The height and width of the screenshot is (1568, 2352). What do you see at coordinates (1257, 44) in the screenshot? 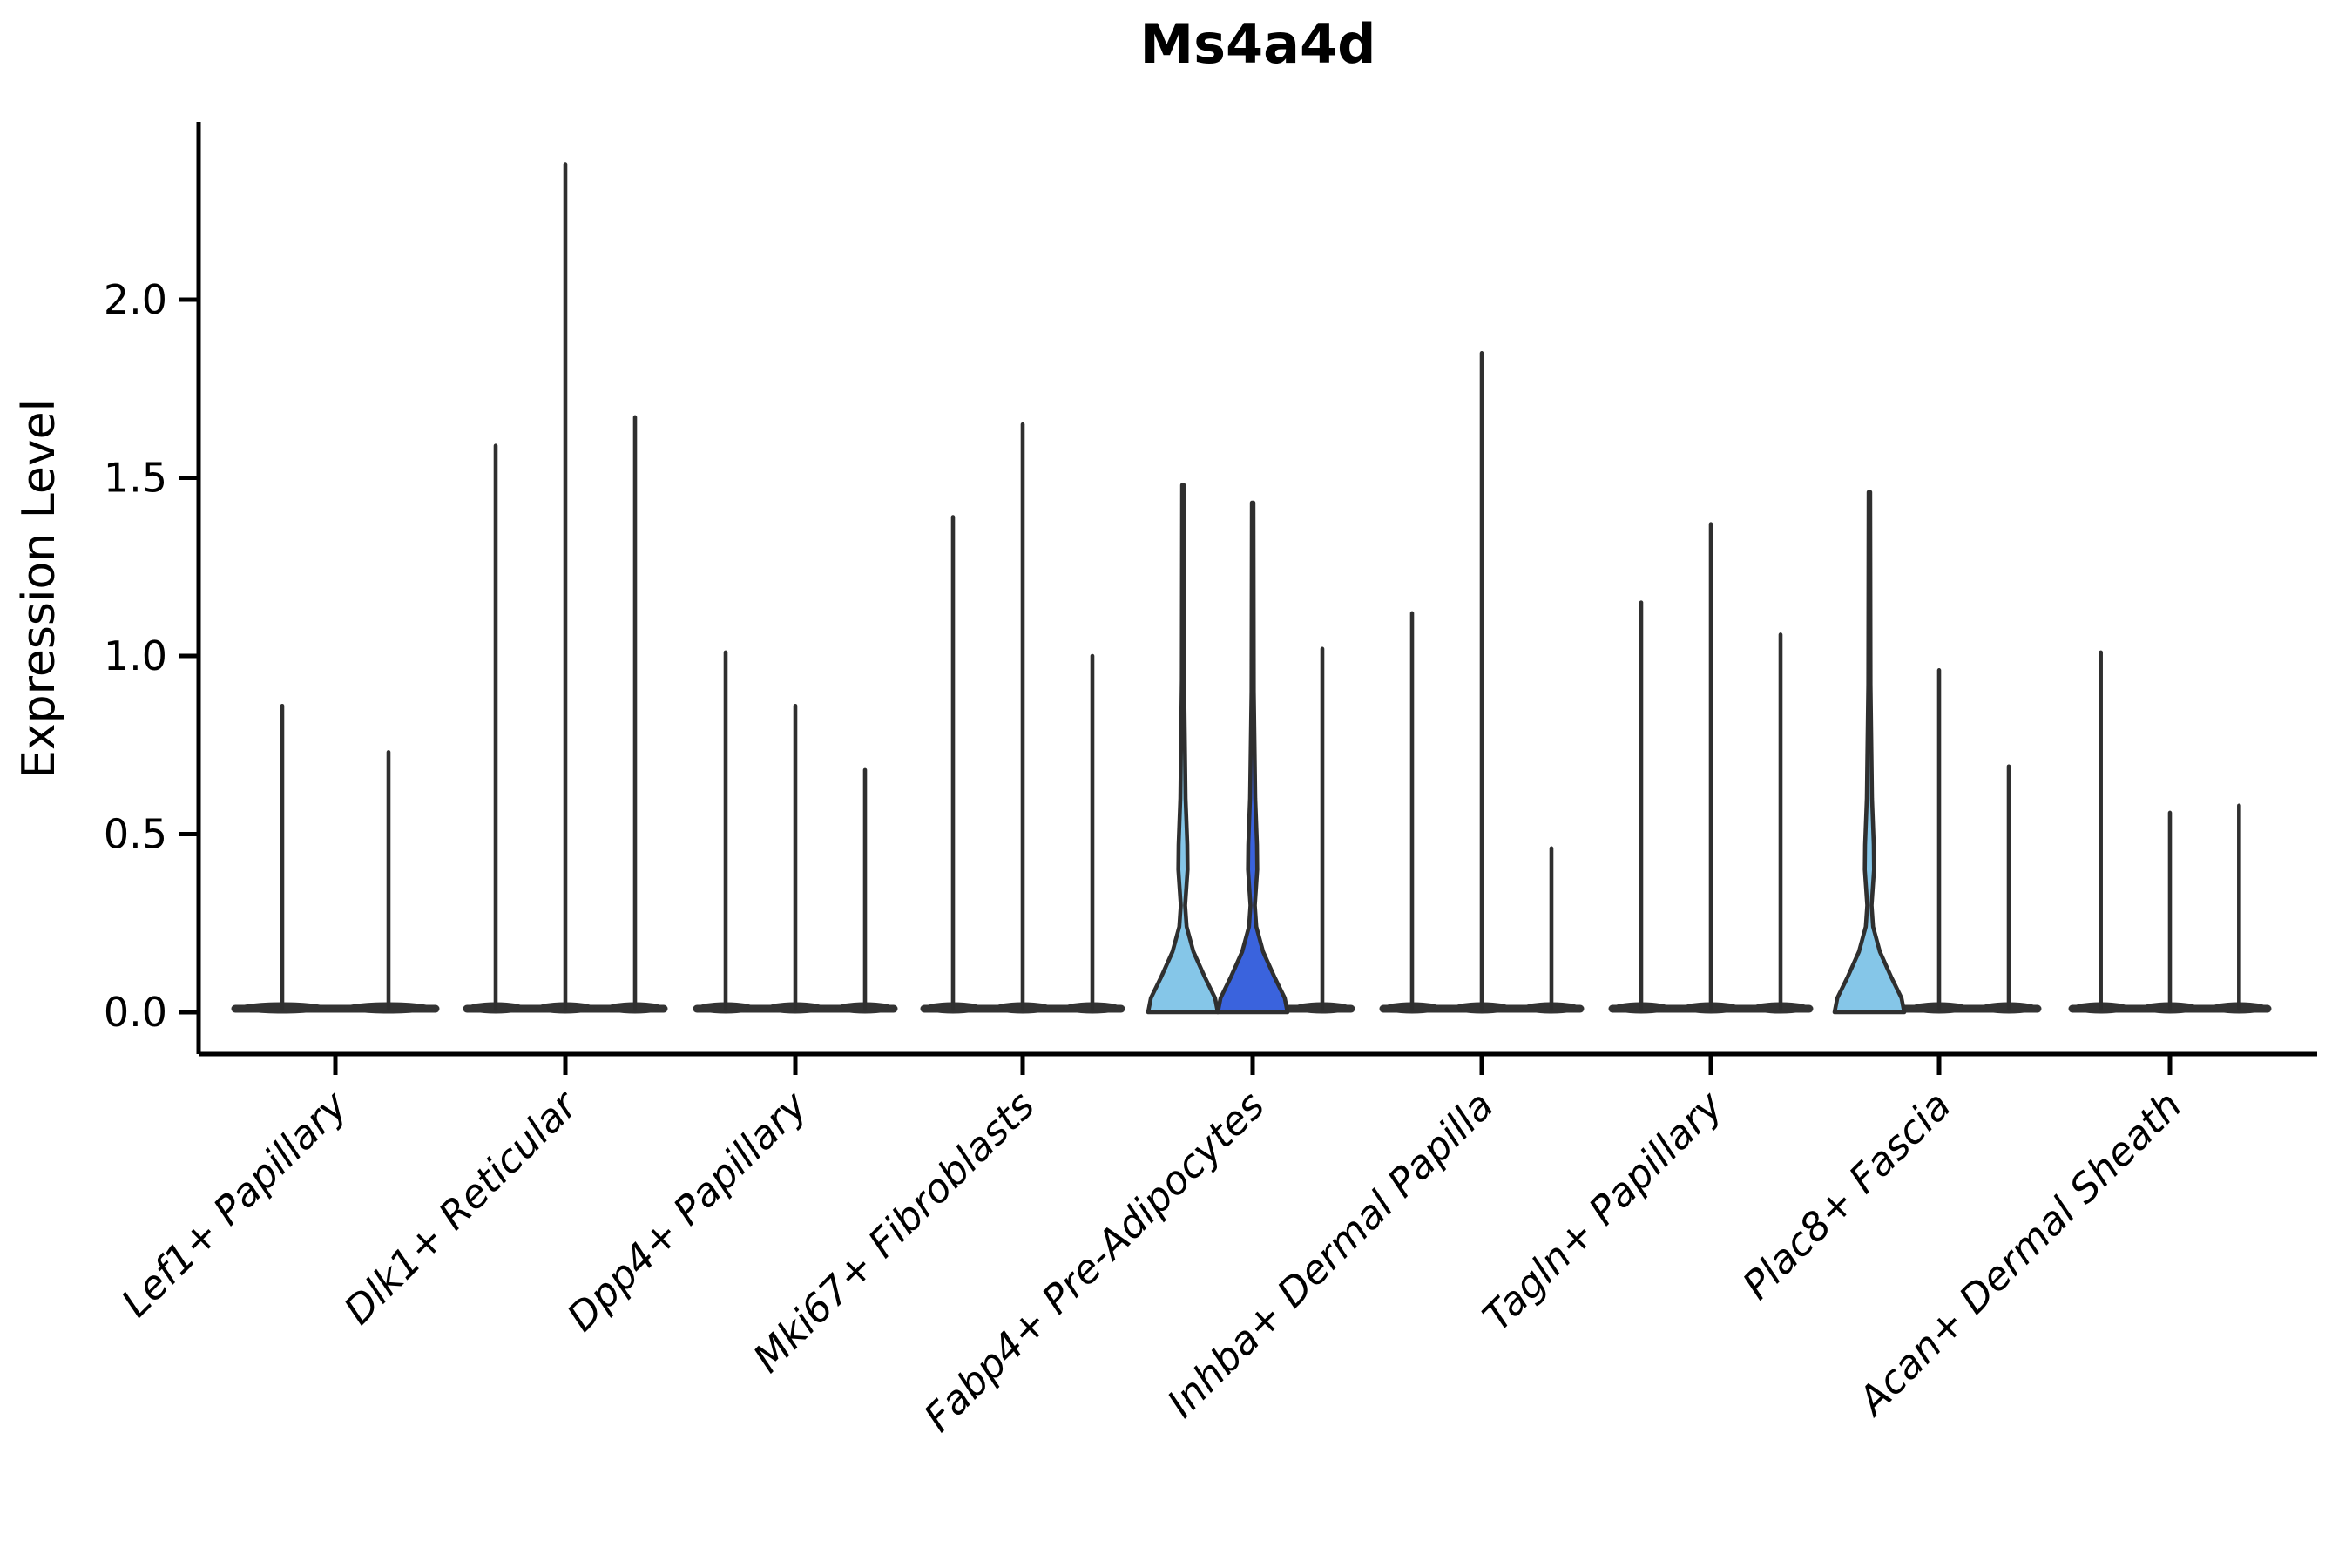
I see `chart-title: Ms4a4d` at bounding box center [1257, 44].